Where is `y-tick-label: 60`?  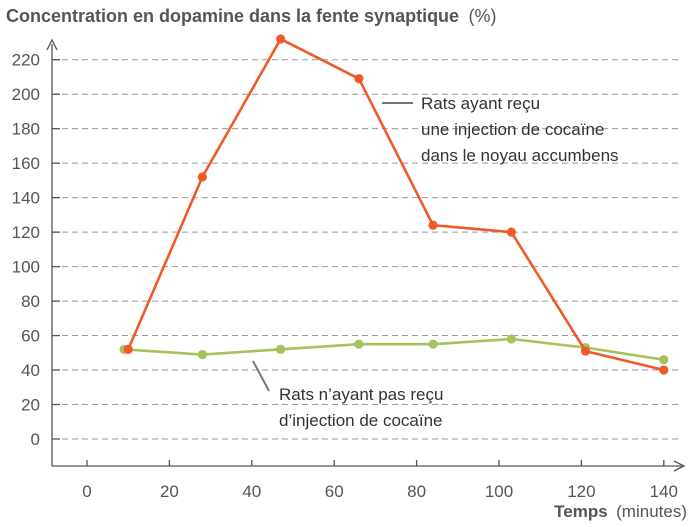
y-tick-label: 60 is located at coordinates (30, 336).